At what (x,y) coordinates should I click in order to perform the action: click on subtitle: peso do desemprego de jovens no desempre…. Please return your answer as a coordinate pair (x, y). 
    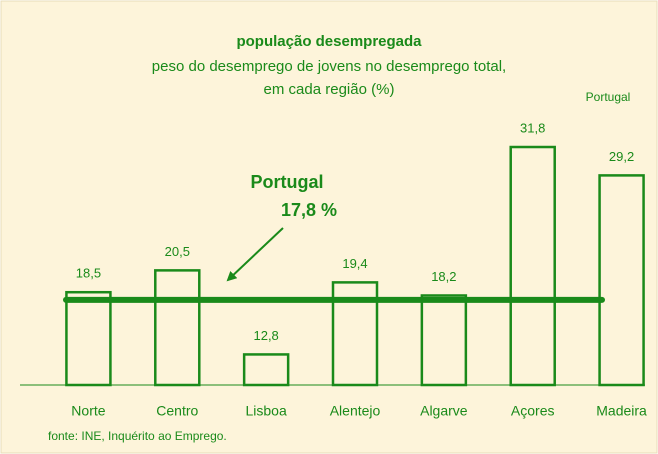
    Looking at the image, I should click on (329, 66).